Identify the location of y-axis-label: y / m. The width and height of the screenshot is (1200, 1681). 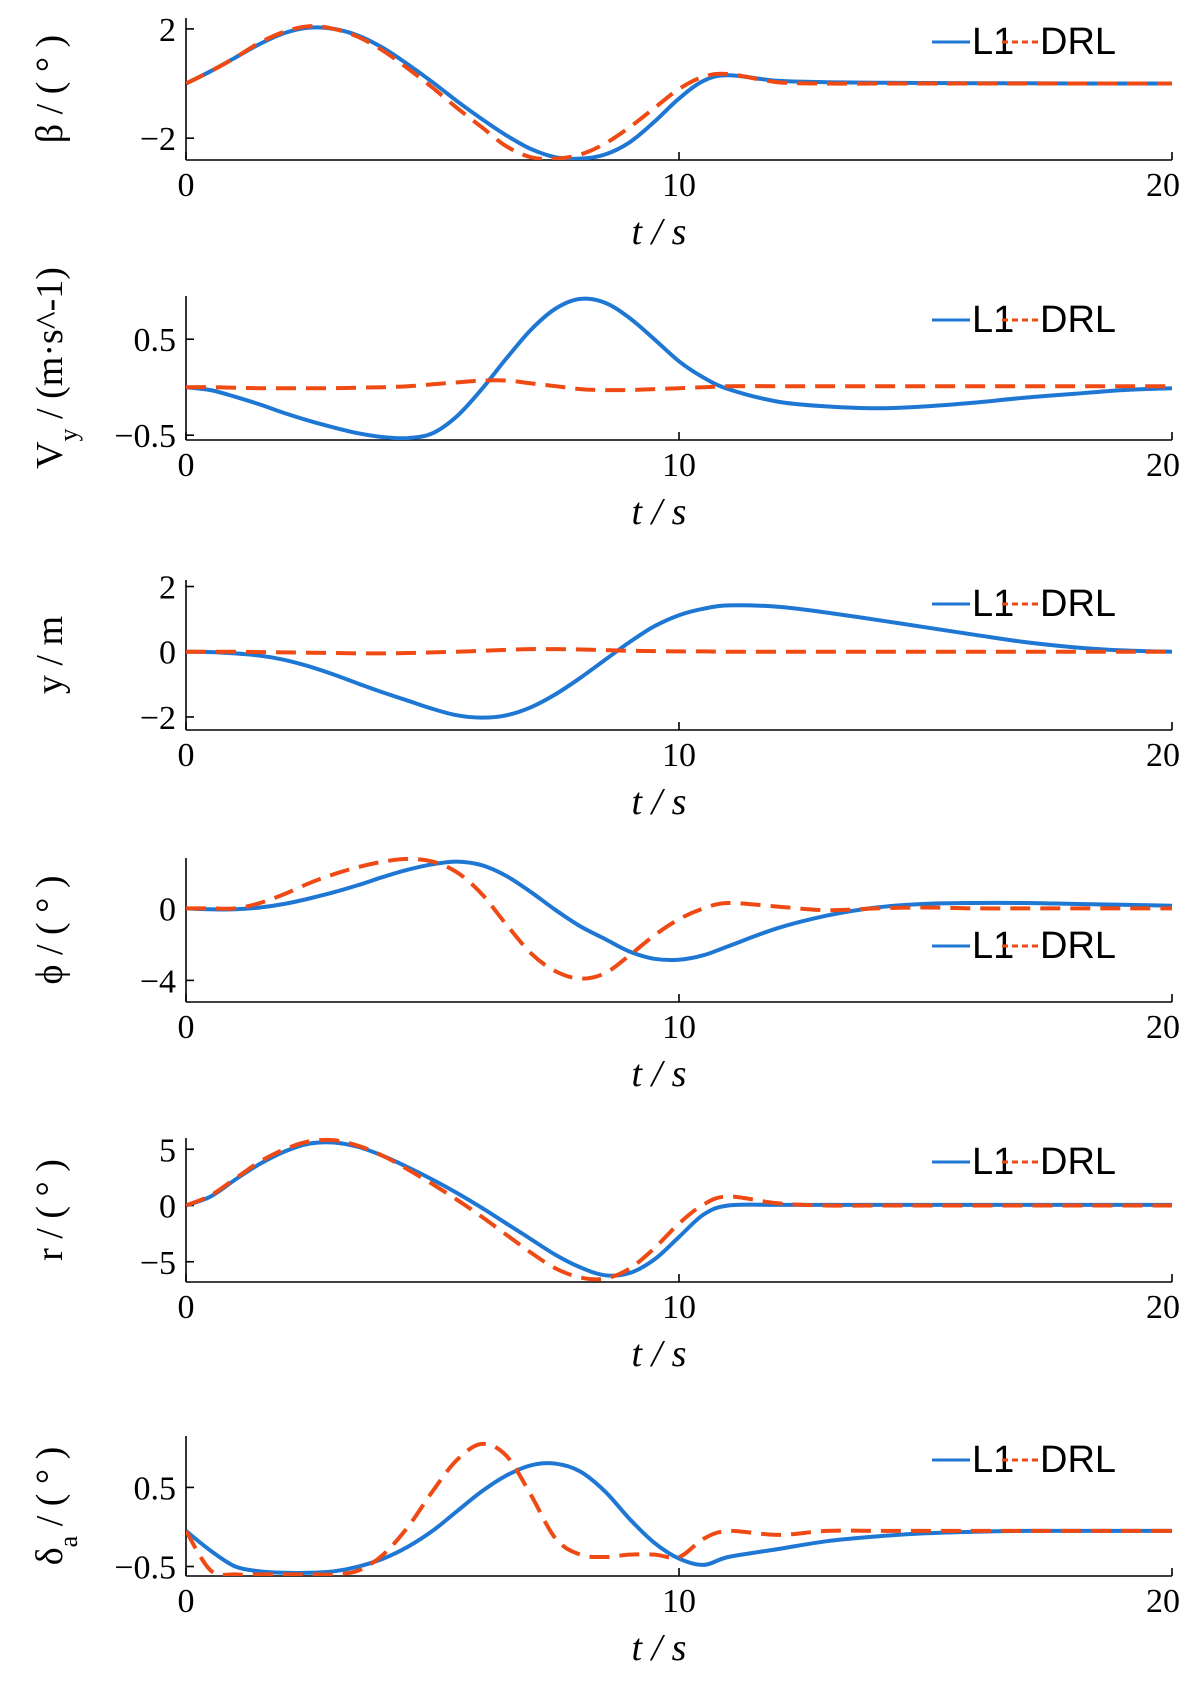
(50, 655).